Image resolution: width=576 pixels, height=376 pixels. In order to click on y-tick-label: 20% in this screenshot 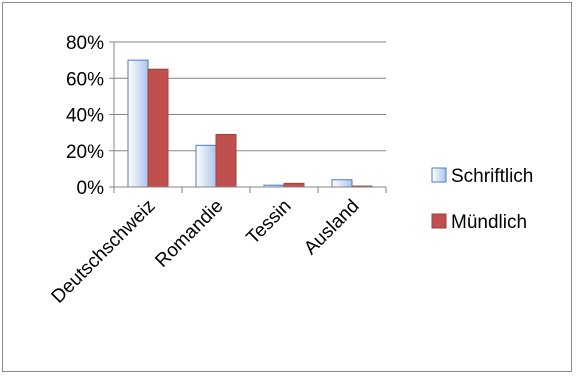, I will do `click(85, 152)`.